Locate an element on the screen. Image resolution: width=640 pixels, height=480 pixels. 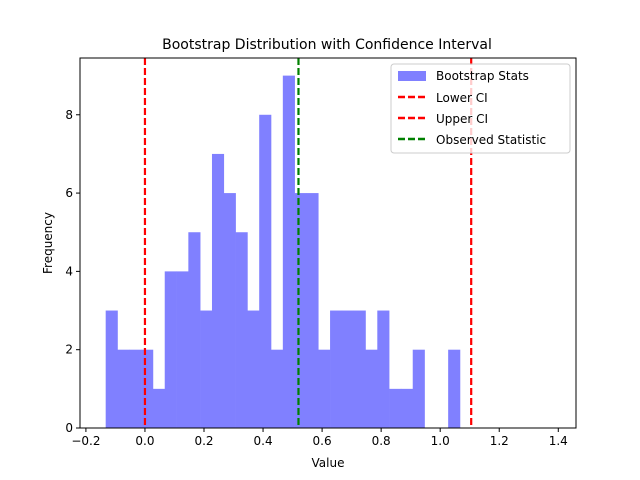
legend-label-observed: Observed Statistic is located at coordinates (491, 140).